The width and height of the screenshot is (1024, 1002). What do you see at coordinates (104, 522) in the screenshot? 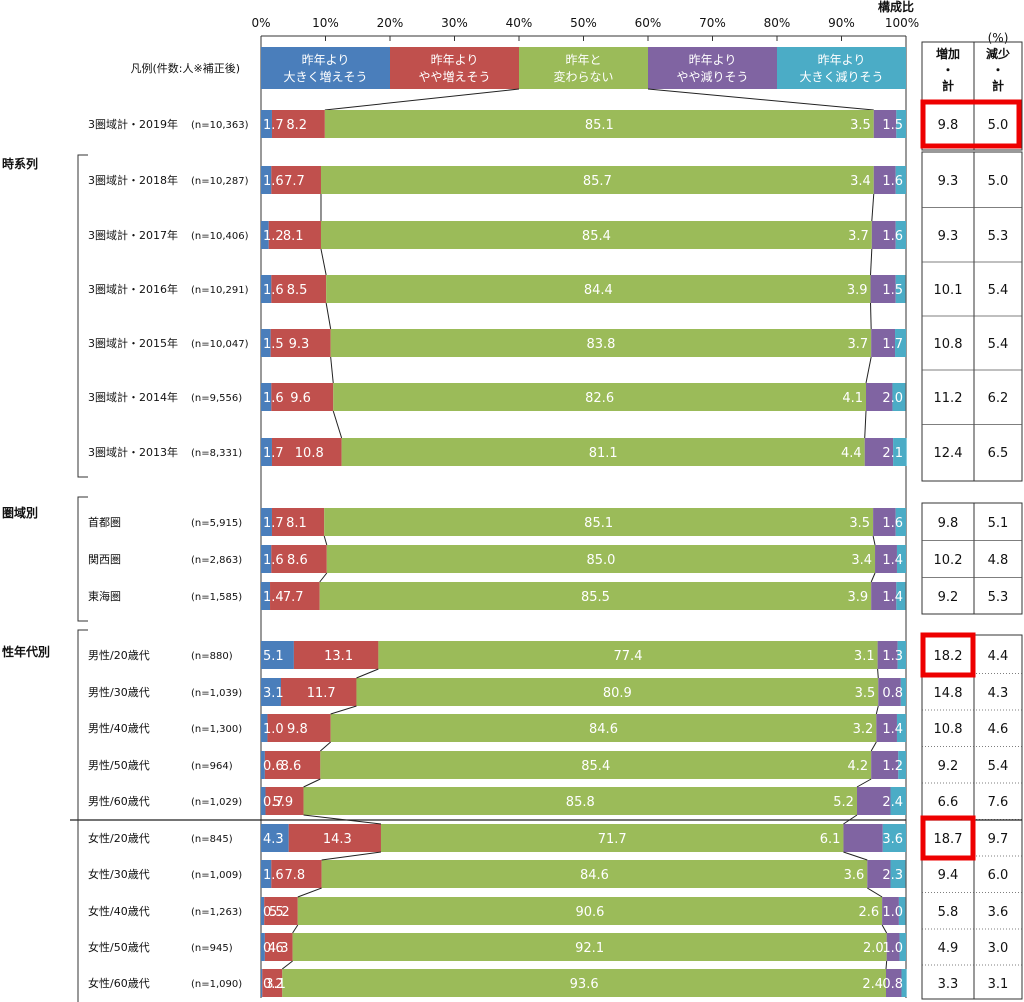
I see `row-label: 首都圏` at bounding box center [104, 522].